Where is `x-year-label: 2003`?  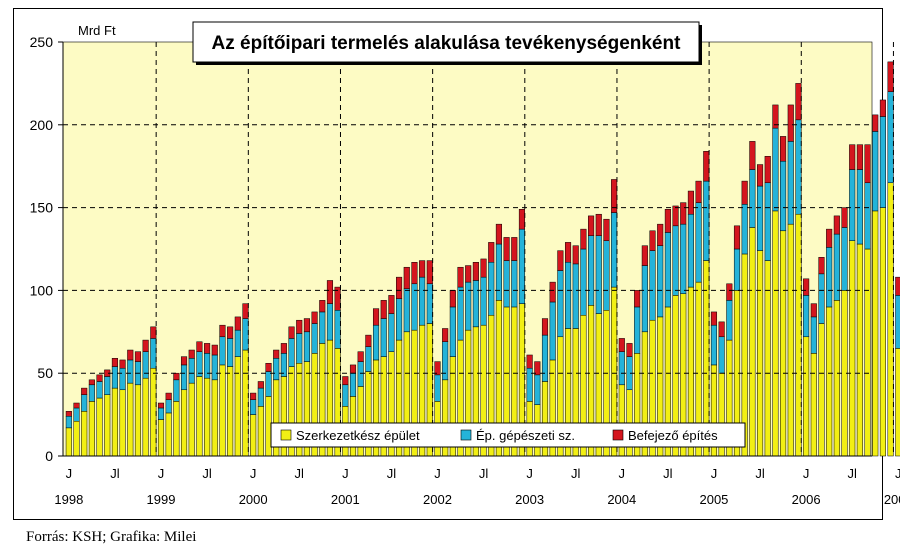
x-year-label: 2003 is located at coordinates (529, 499).